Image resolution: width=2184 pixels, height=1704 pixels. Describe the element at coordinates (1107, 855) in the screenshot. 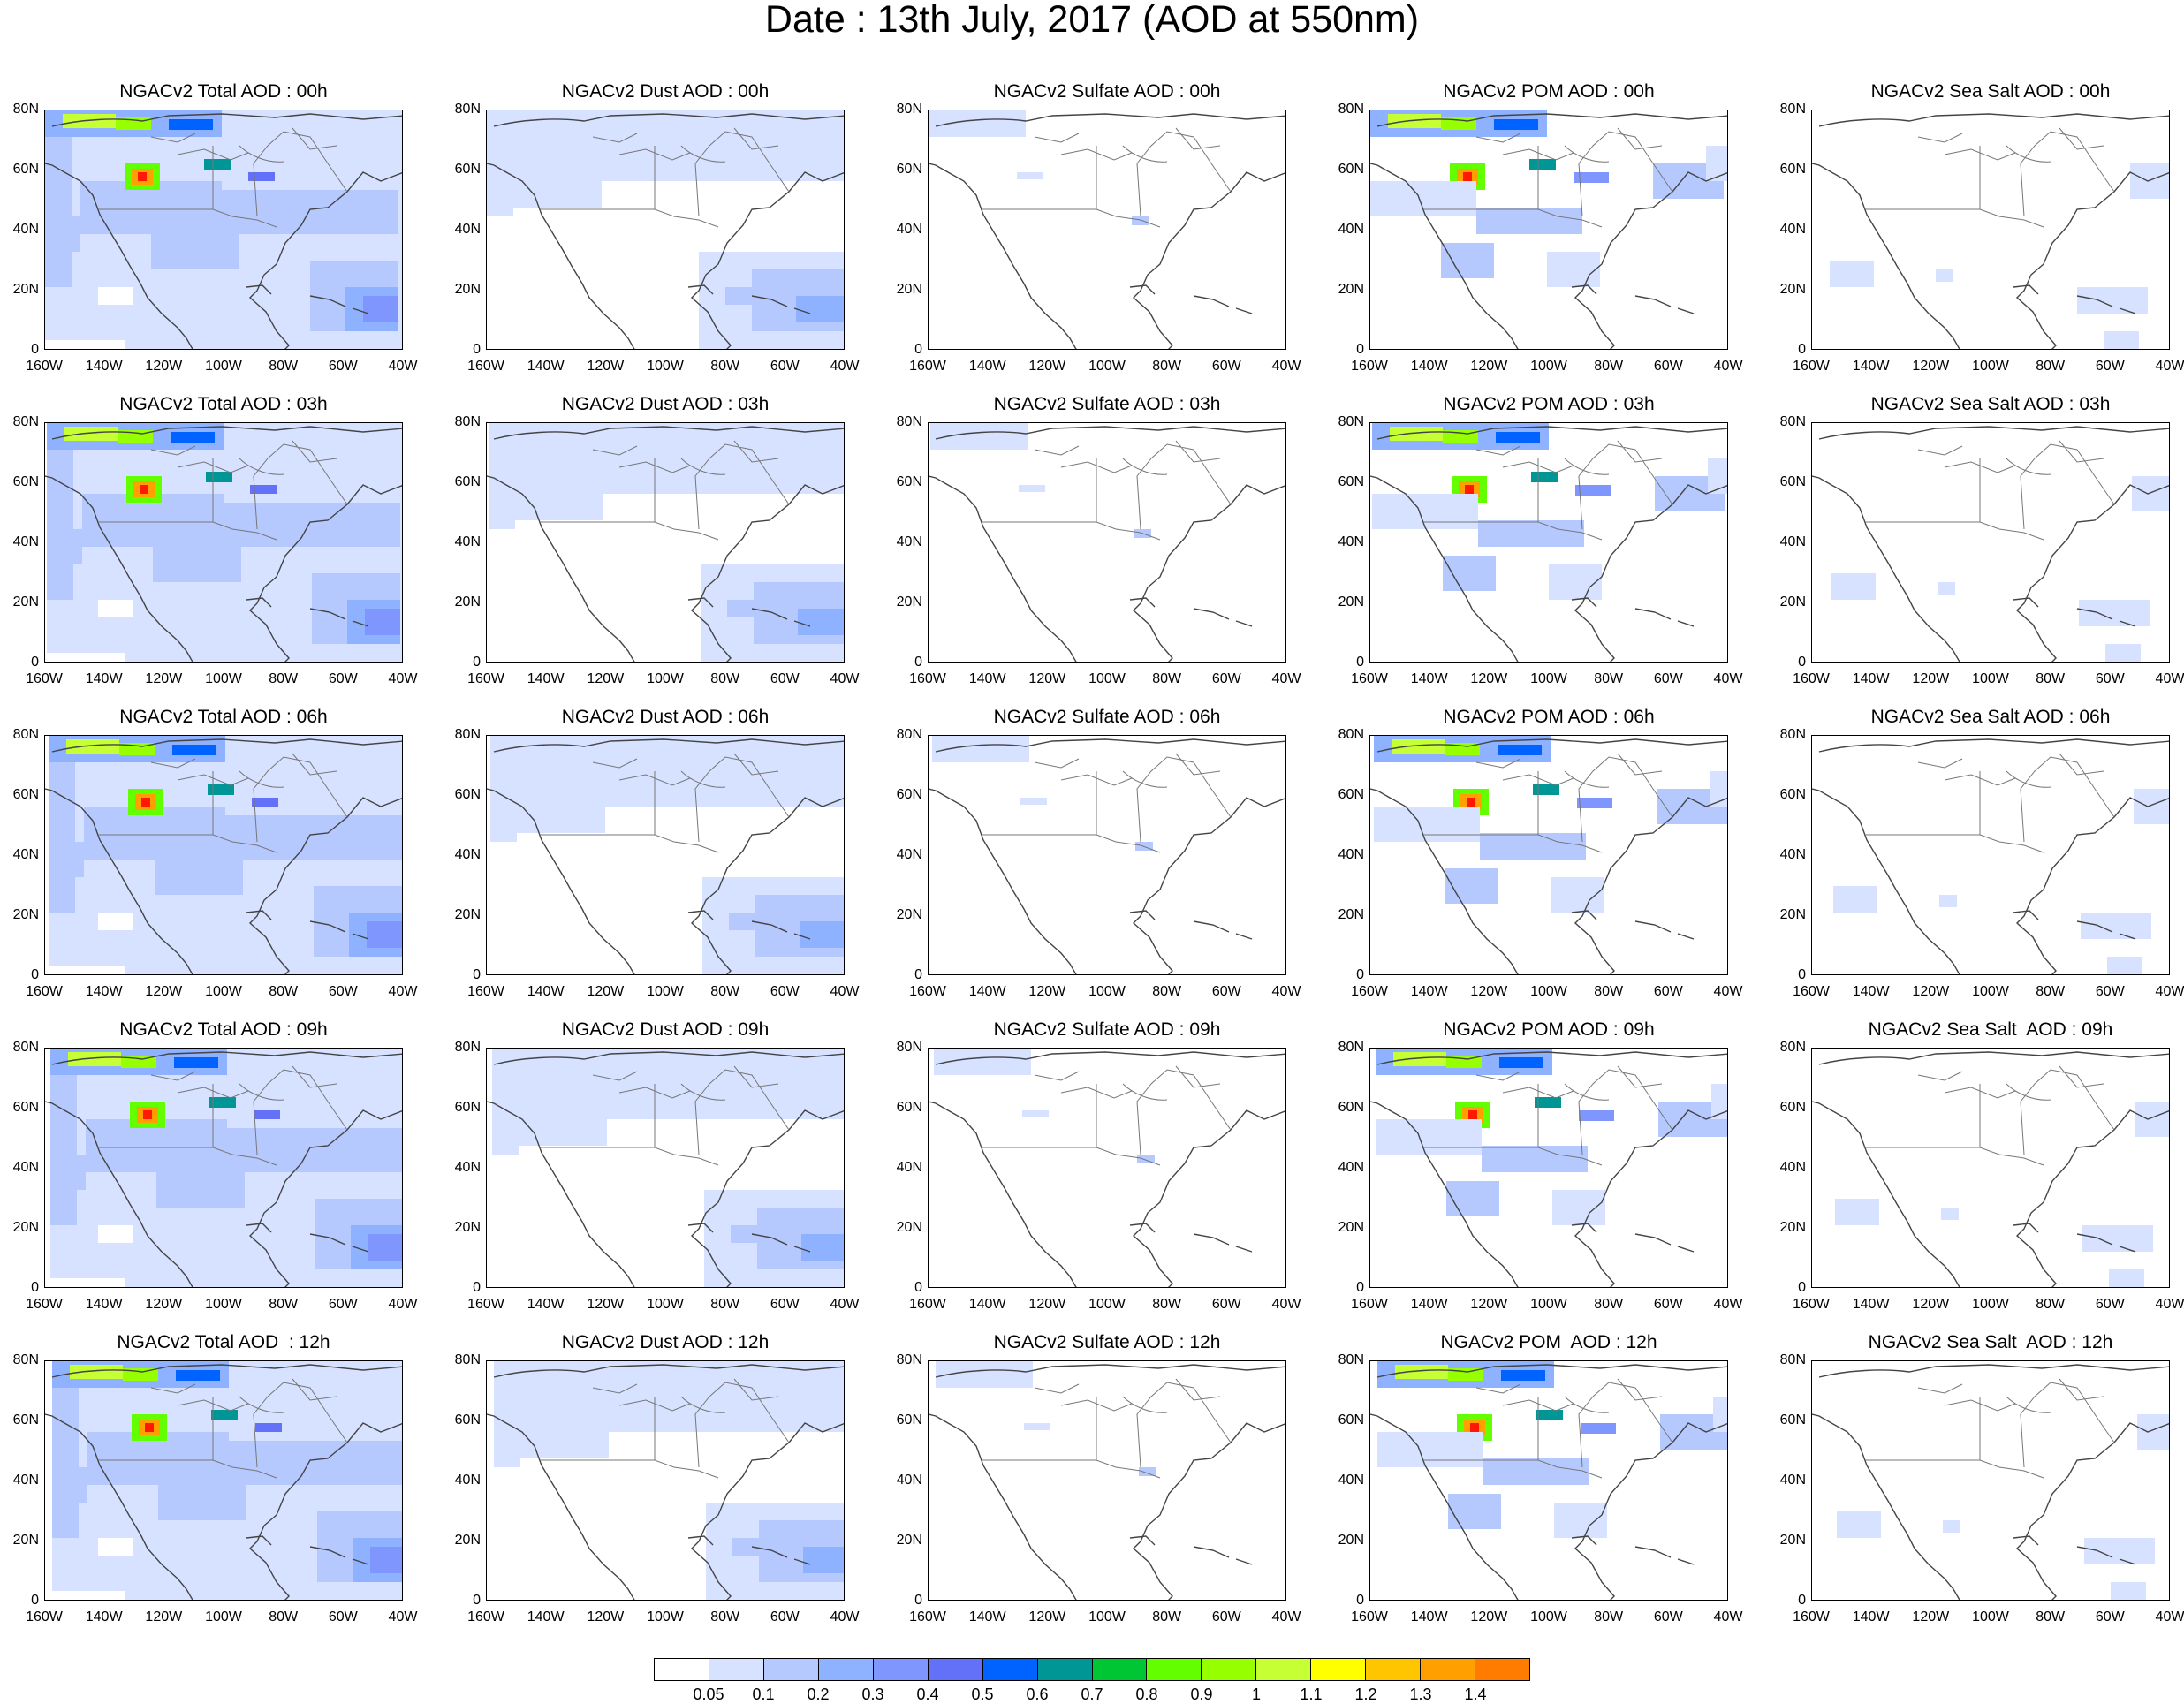

I see `map-sulfate-06h` at that location.